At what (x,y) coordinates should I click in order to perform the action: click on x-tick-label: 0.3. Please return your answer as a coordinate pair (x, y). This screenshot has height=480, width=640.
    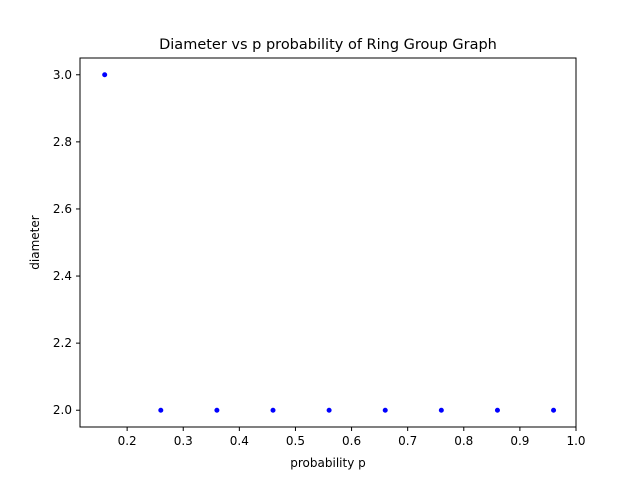
    Looking at the image, I should click on (183, 441).